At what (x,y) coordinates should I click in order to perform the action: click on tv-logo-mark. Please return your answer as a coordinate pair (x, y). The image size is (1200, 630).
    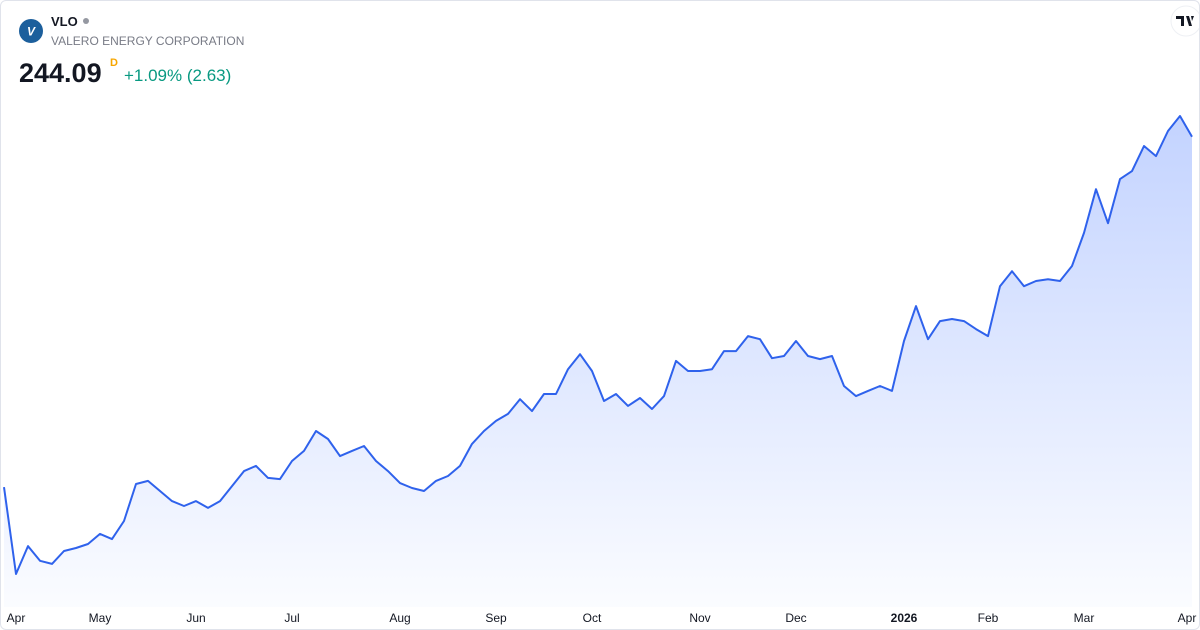
    Looking at the image, I should click on (1185, 21).